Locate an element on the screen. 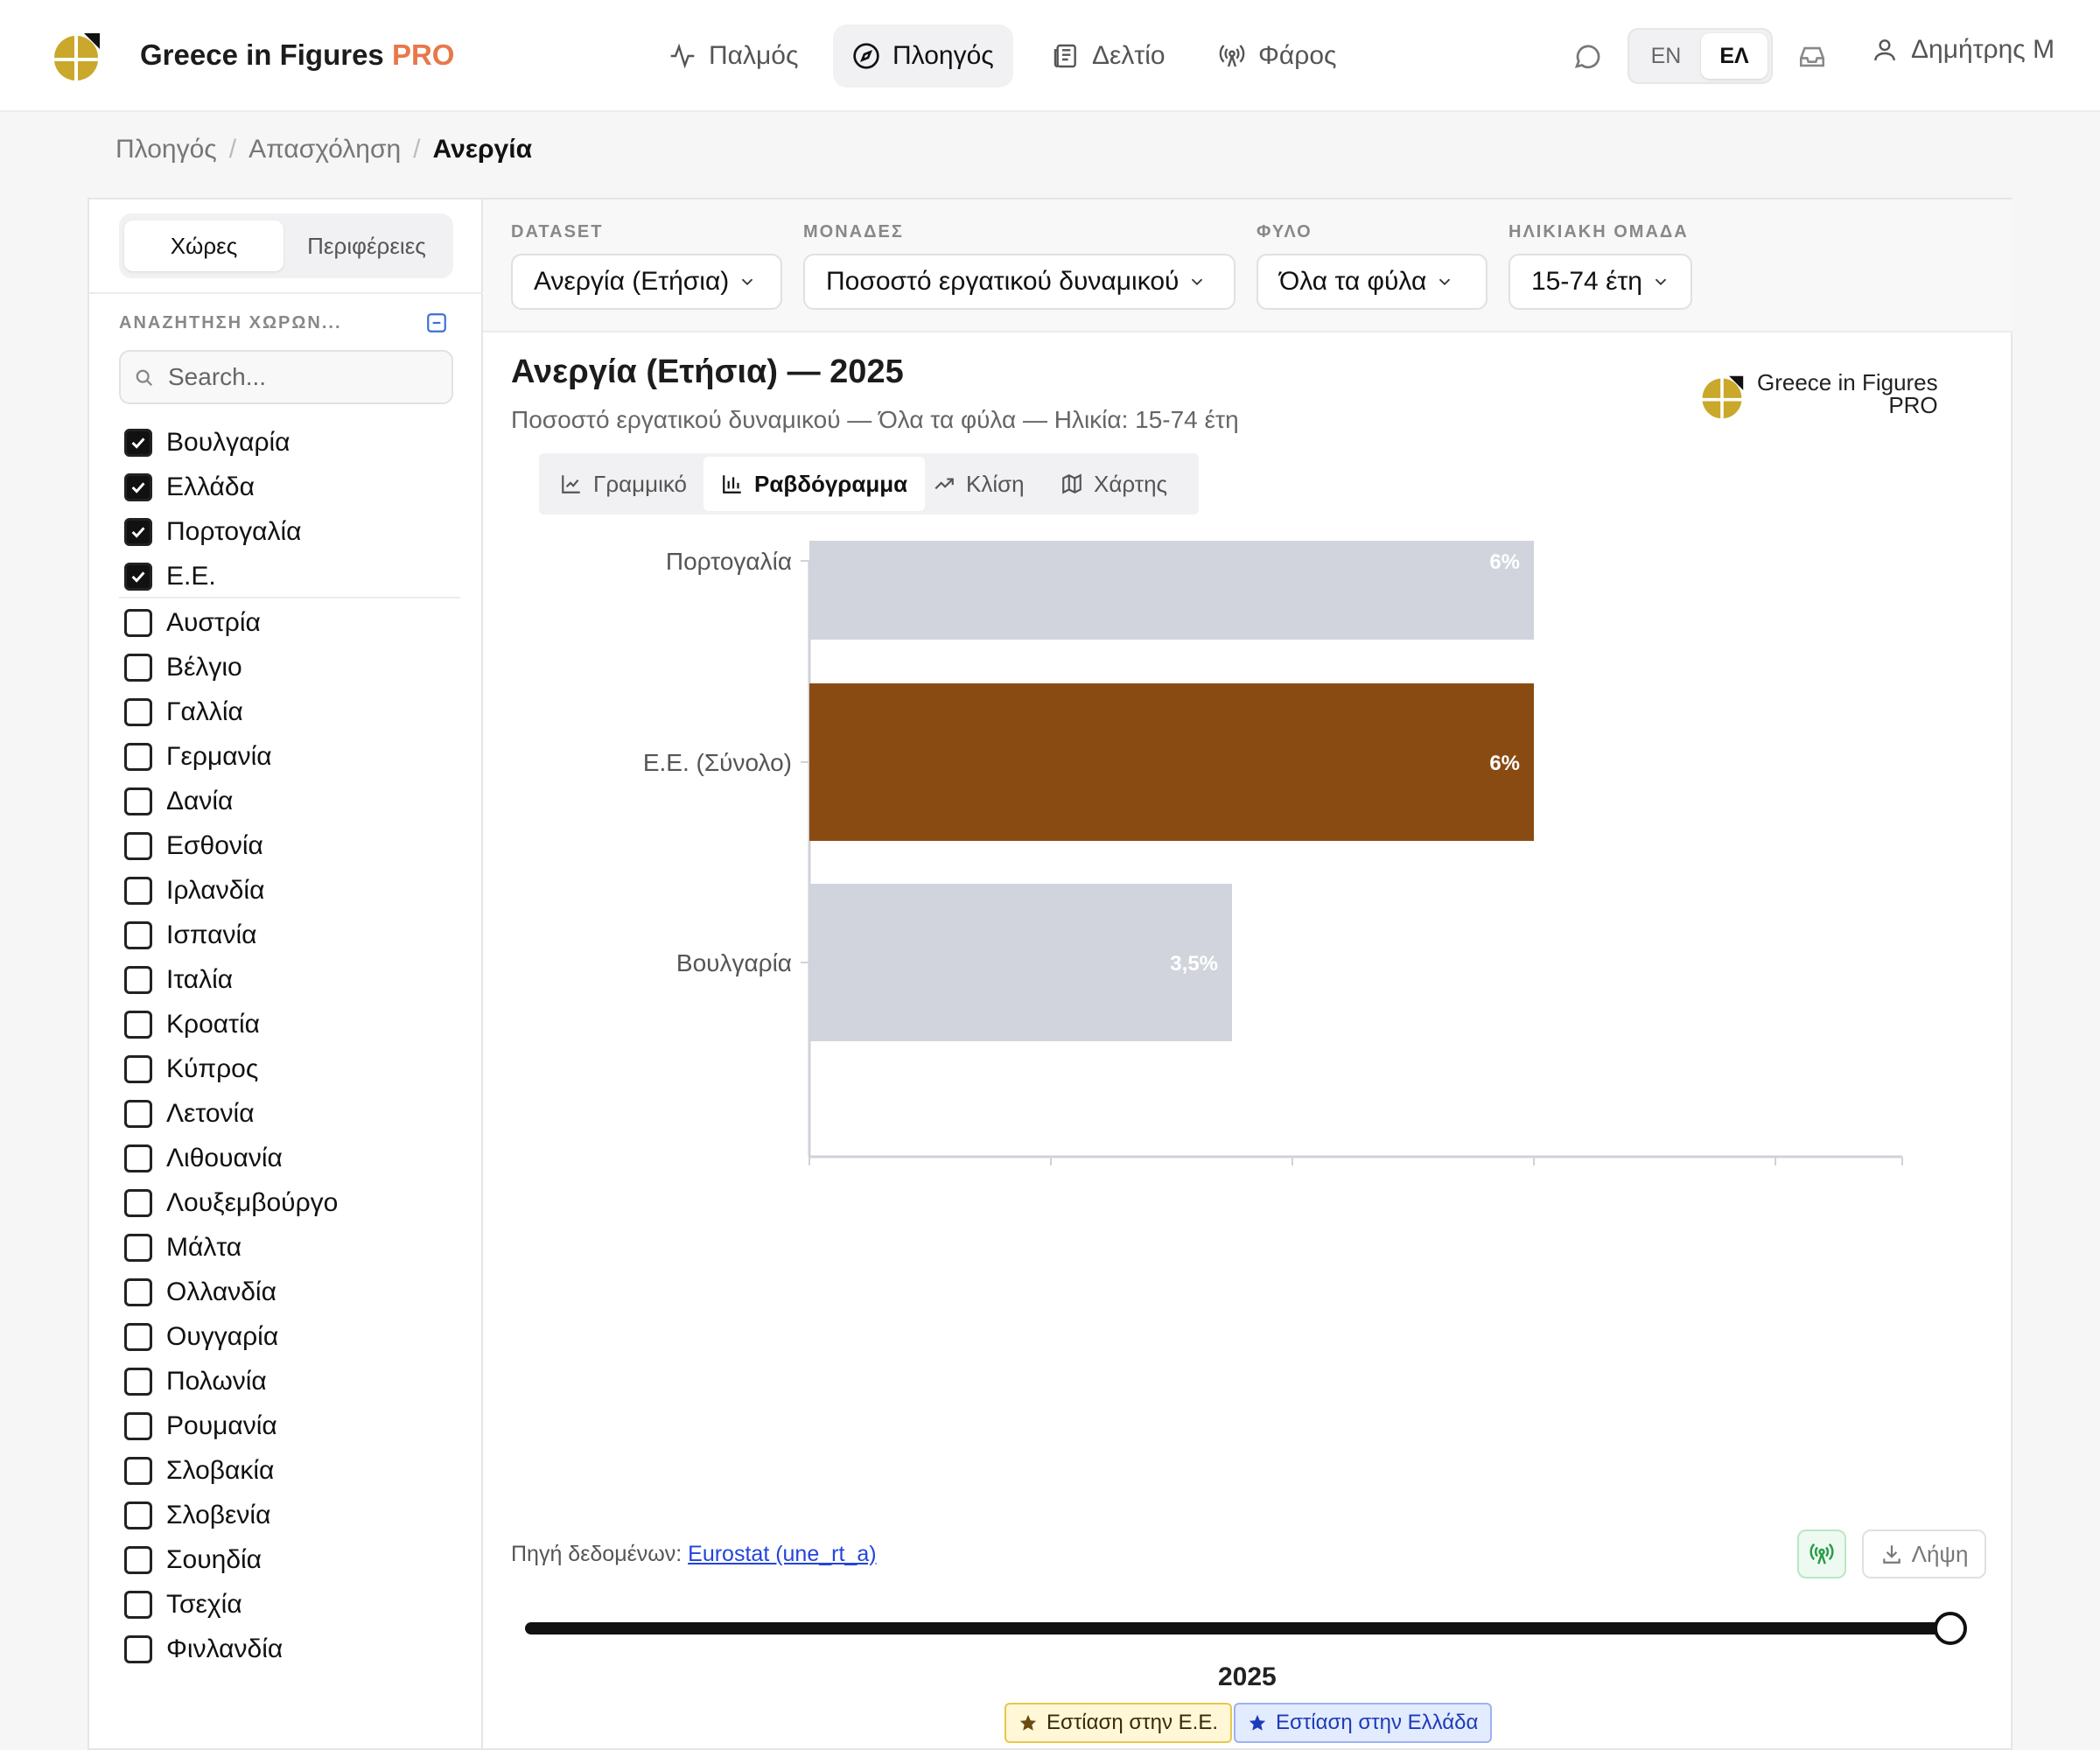 This screenshot has height=1750, width=2100. country-item: Ολλανδία is located at coordinates (200, 1292).